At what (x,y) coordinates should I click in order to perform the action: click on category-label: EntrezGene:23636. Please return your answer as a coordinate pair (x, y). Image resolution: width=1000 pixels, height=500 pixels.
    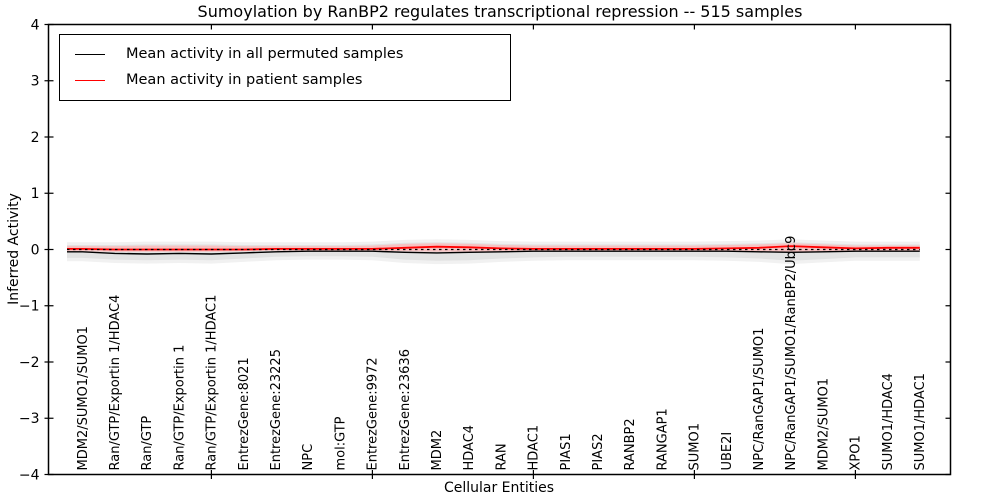
    Looking at the image, I should click on (405, 409).